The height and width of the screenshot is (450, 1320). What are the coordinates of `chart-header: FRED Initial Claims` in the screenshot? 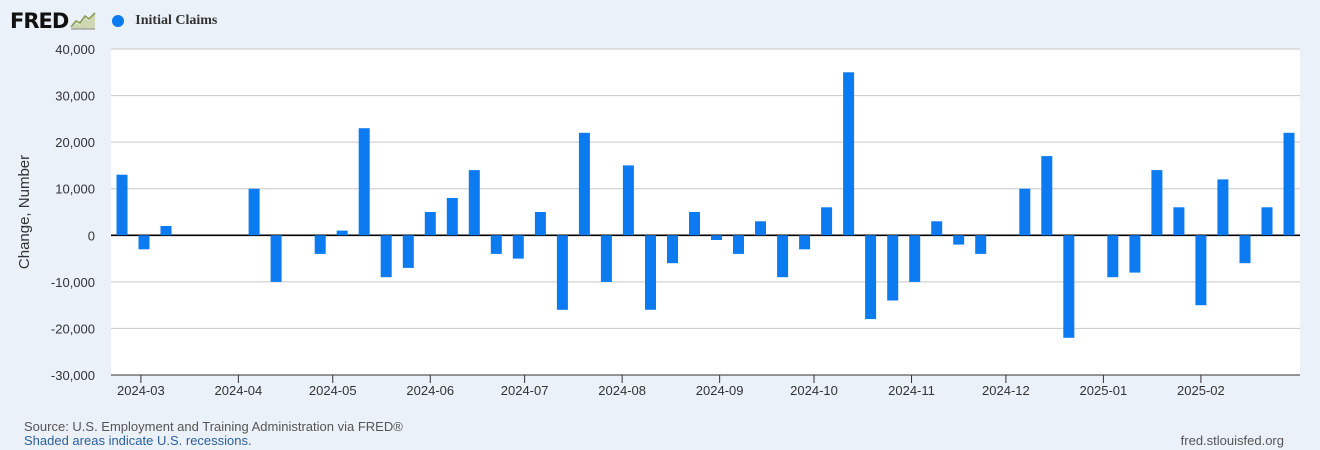 It's located at (113, 21).